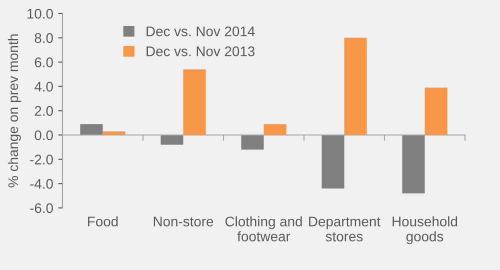 The image size is (500, 270). I want to click on y-tick-label: -6.0, so click(41, 208).